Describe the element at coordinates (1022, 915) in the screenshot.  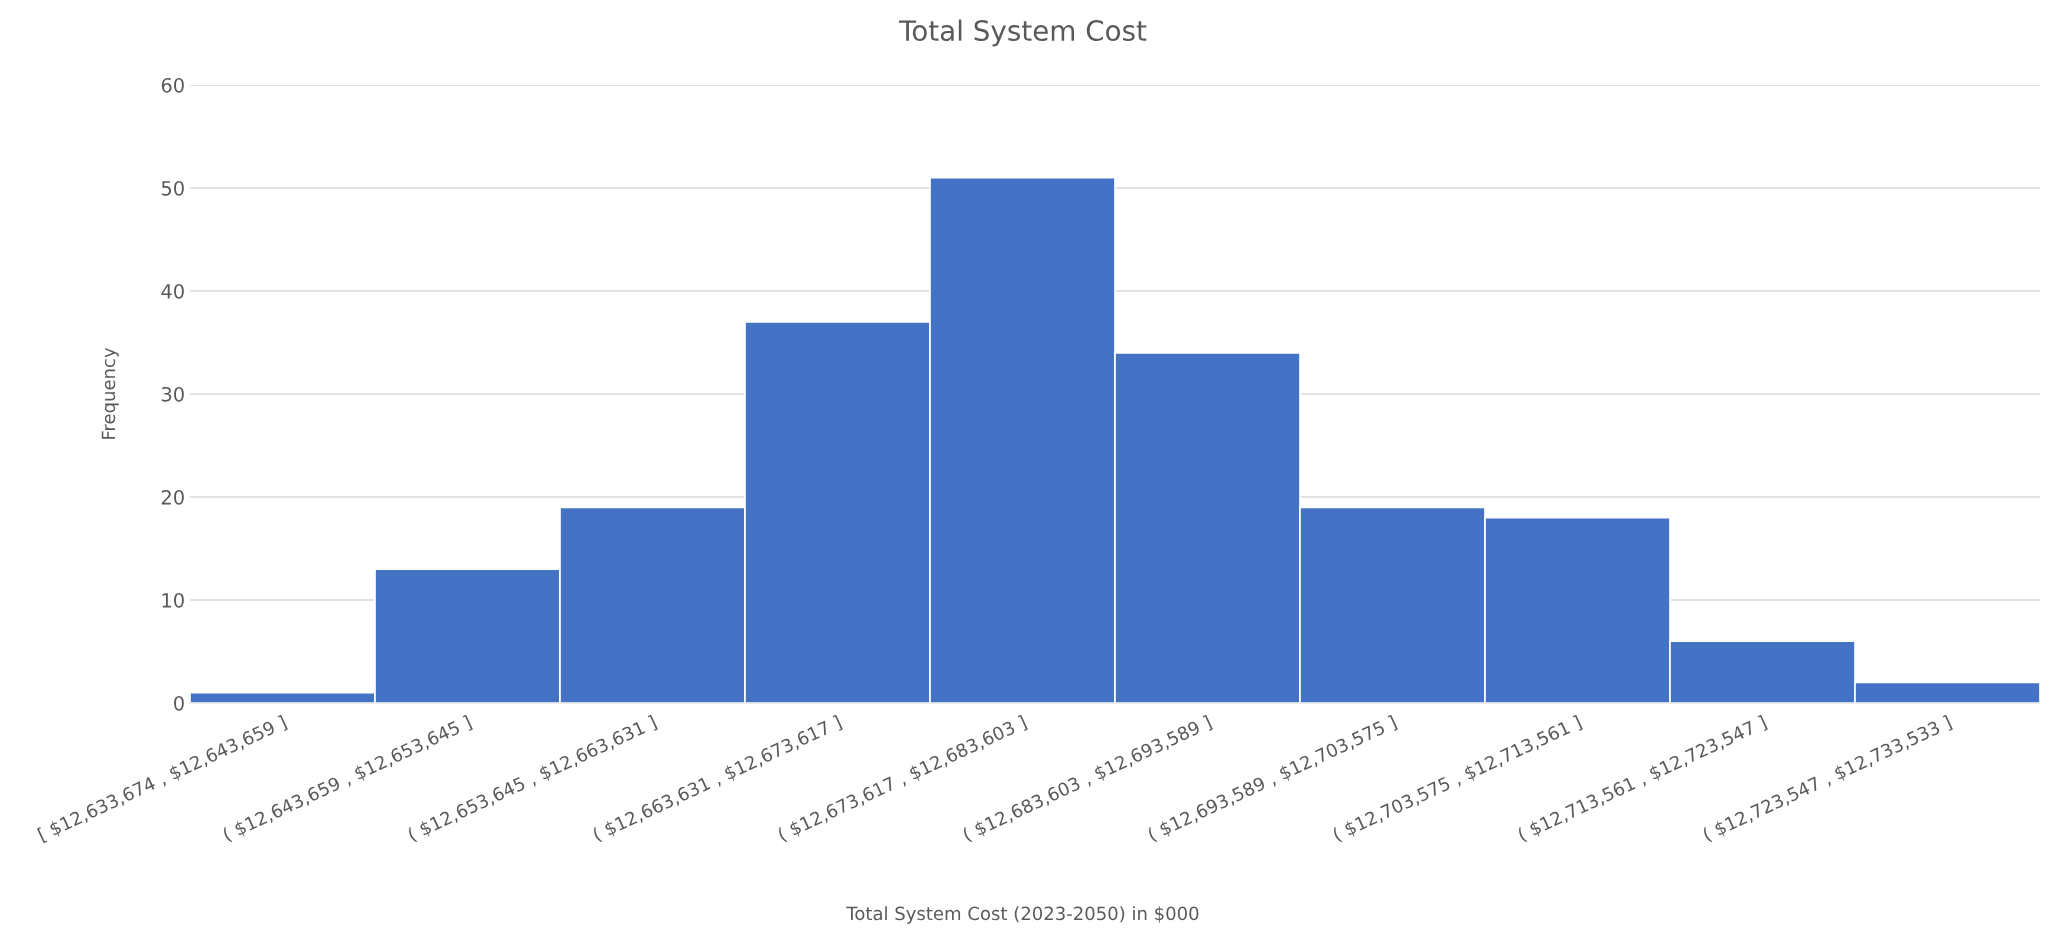
I see `x-axis-title: Total System Cost (2023-2050) in $000` at that location.